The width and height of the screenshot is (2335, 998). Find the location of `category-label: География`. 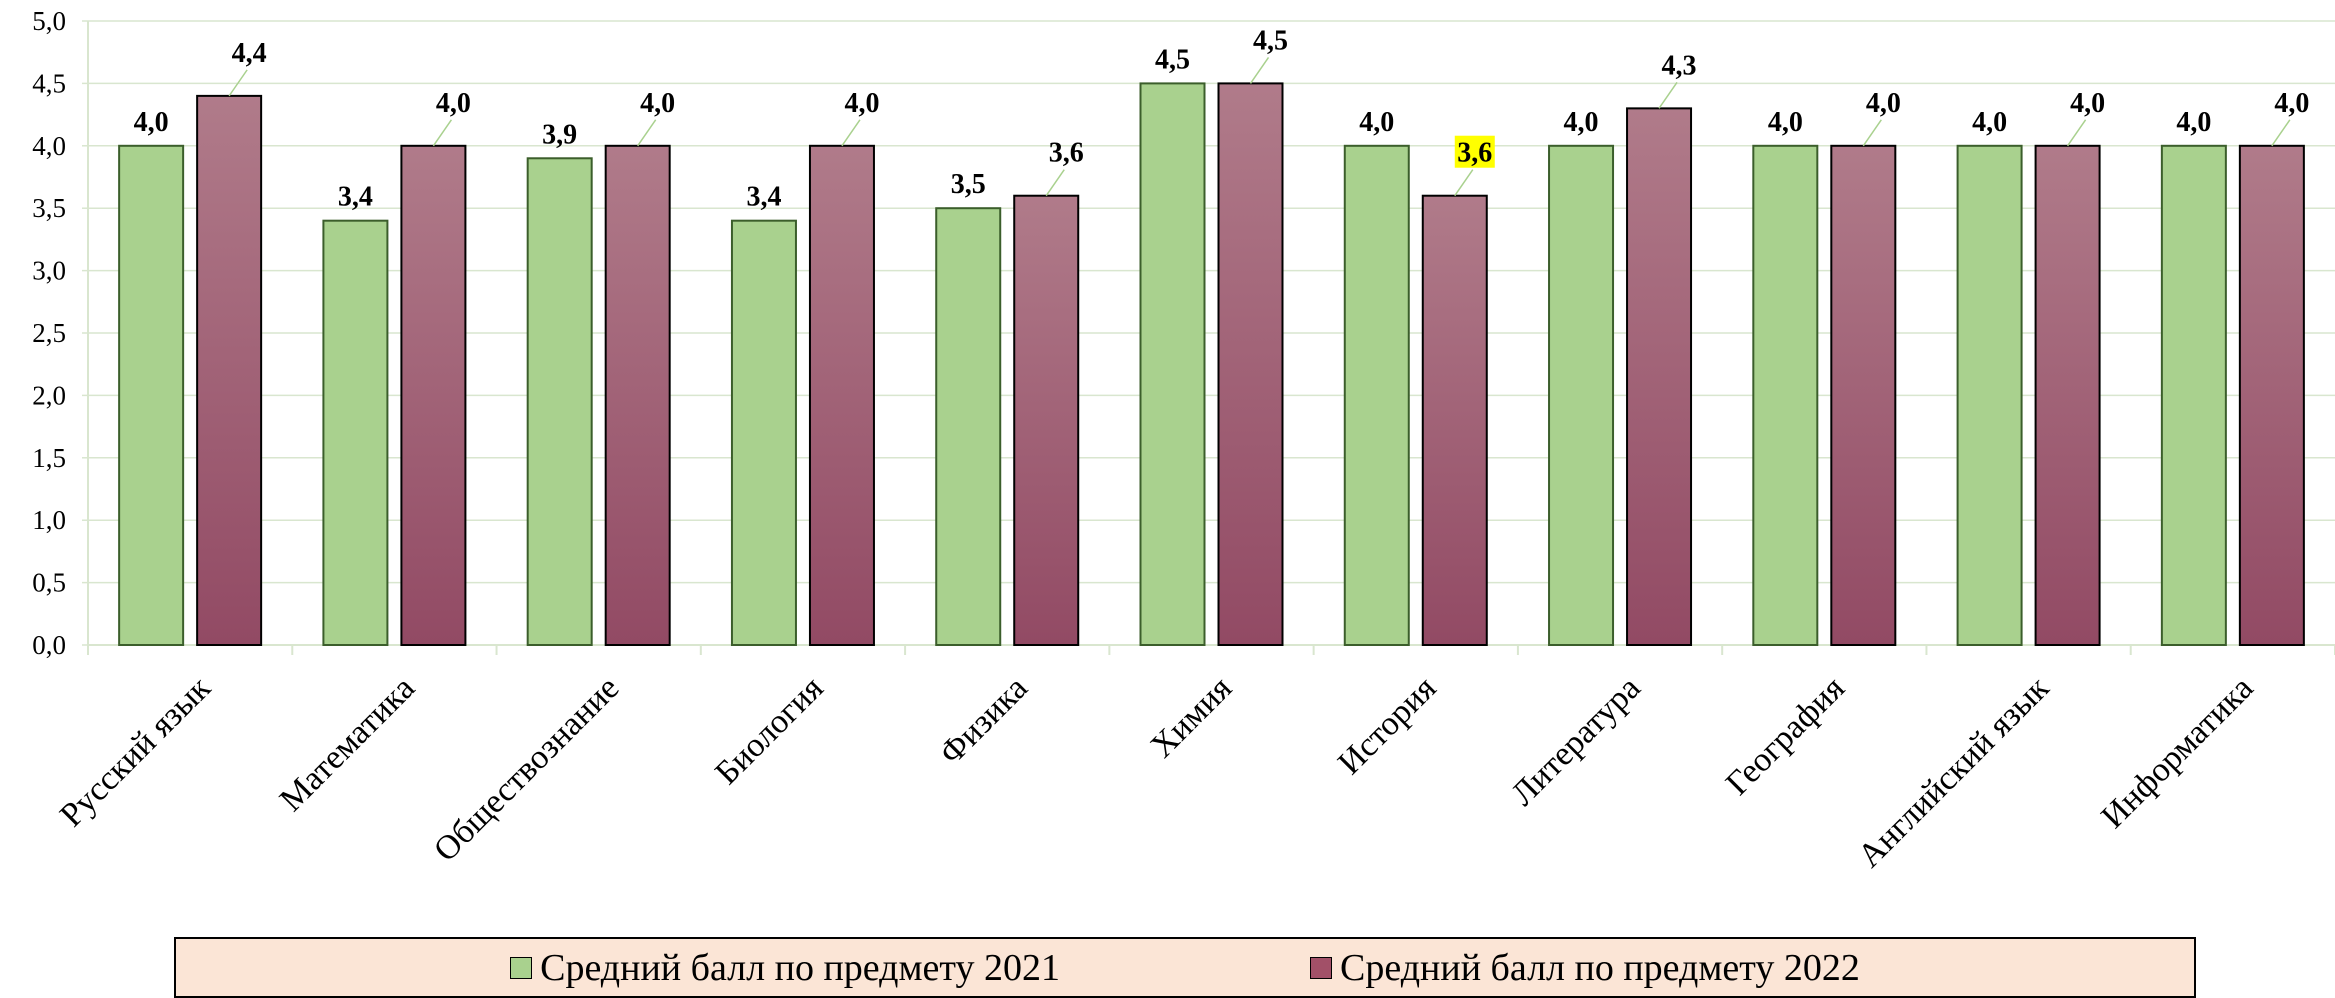

category-label: География is located at coordinates (1785, 735).